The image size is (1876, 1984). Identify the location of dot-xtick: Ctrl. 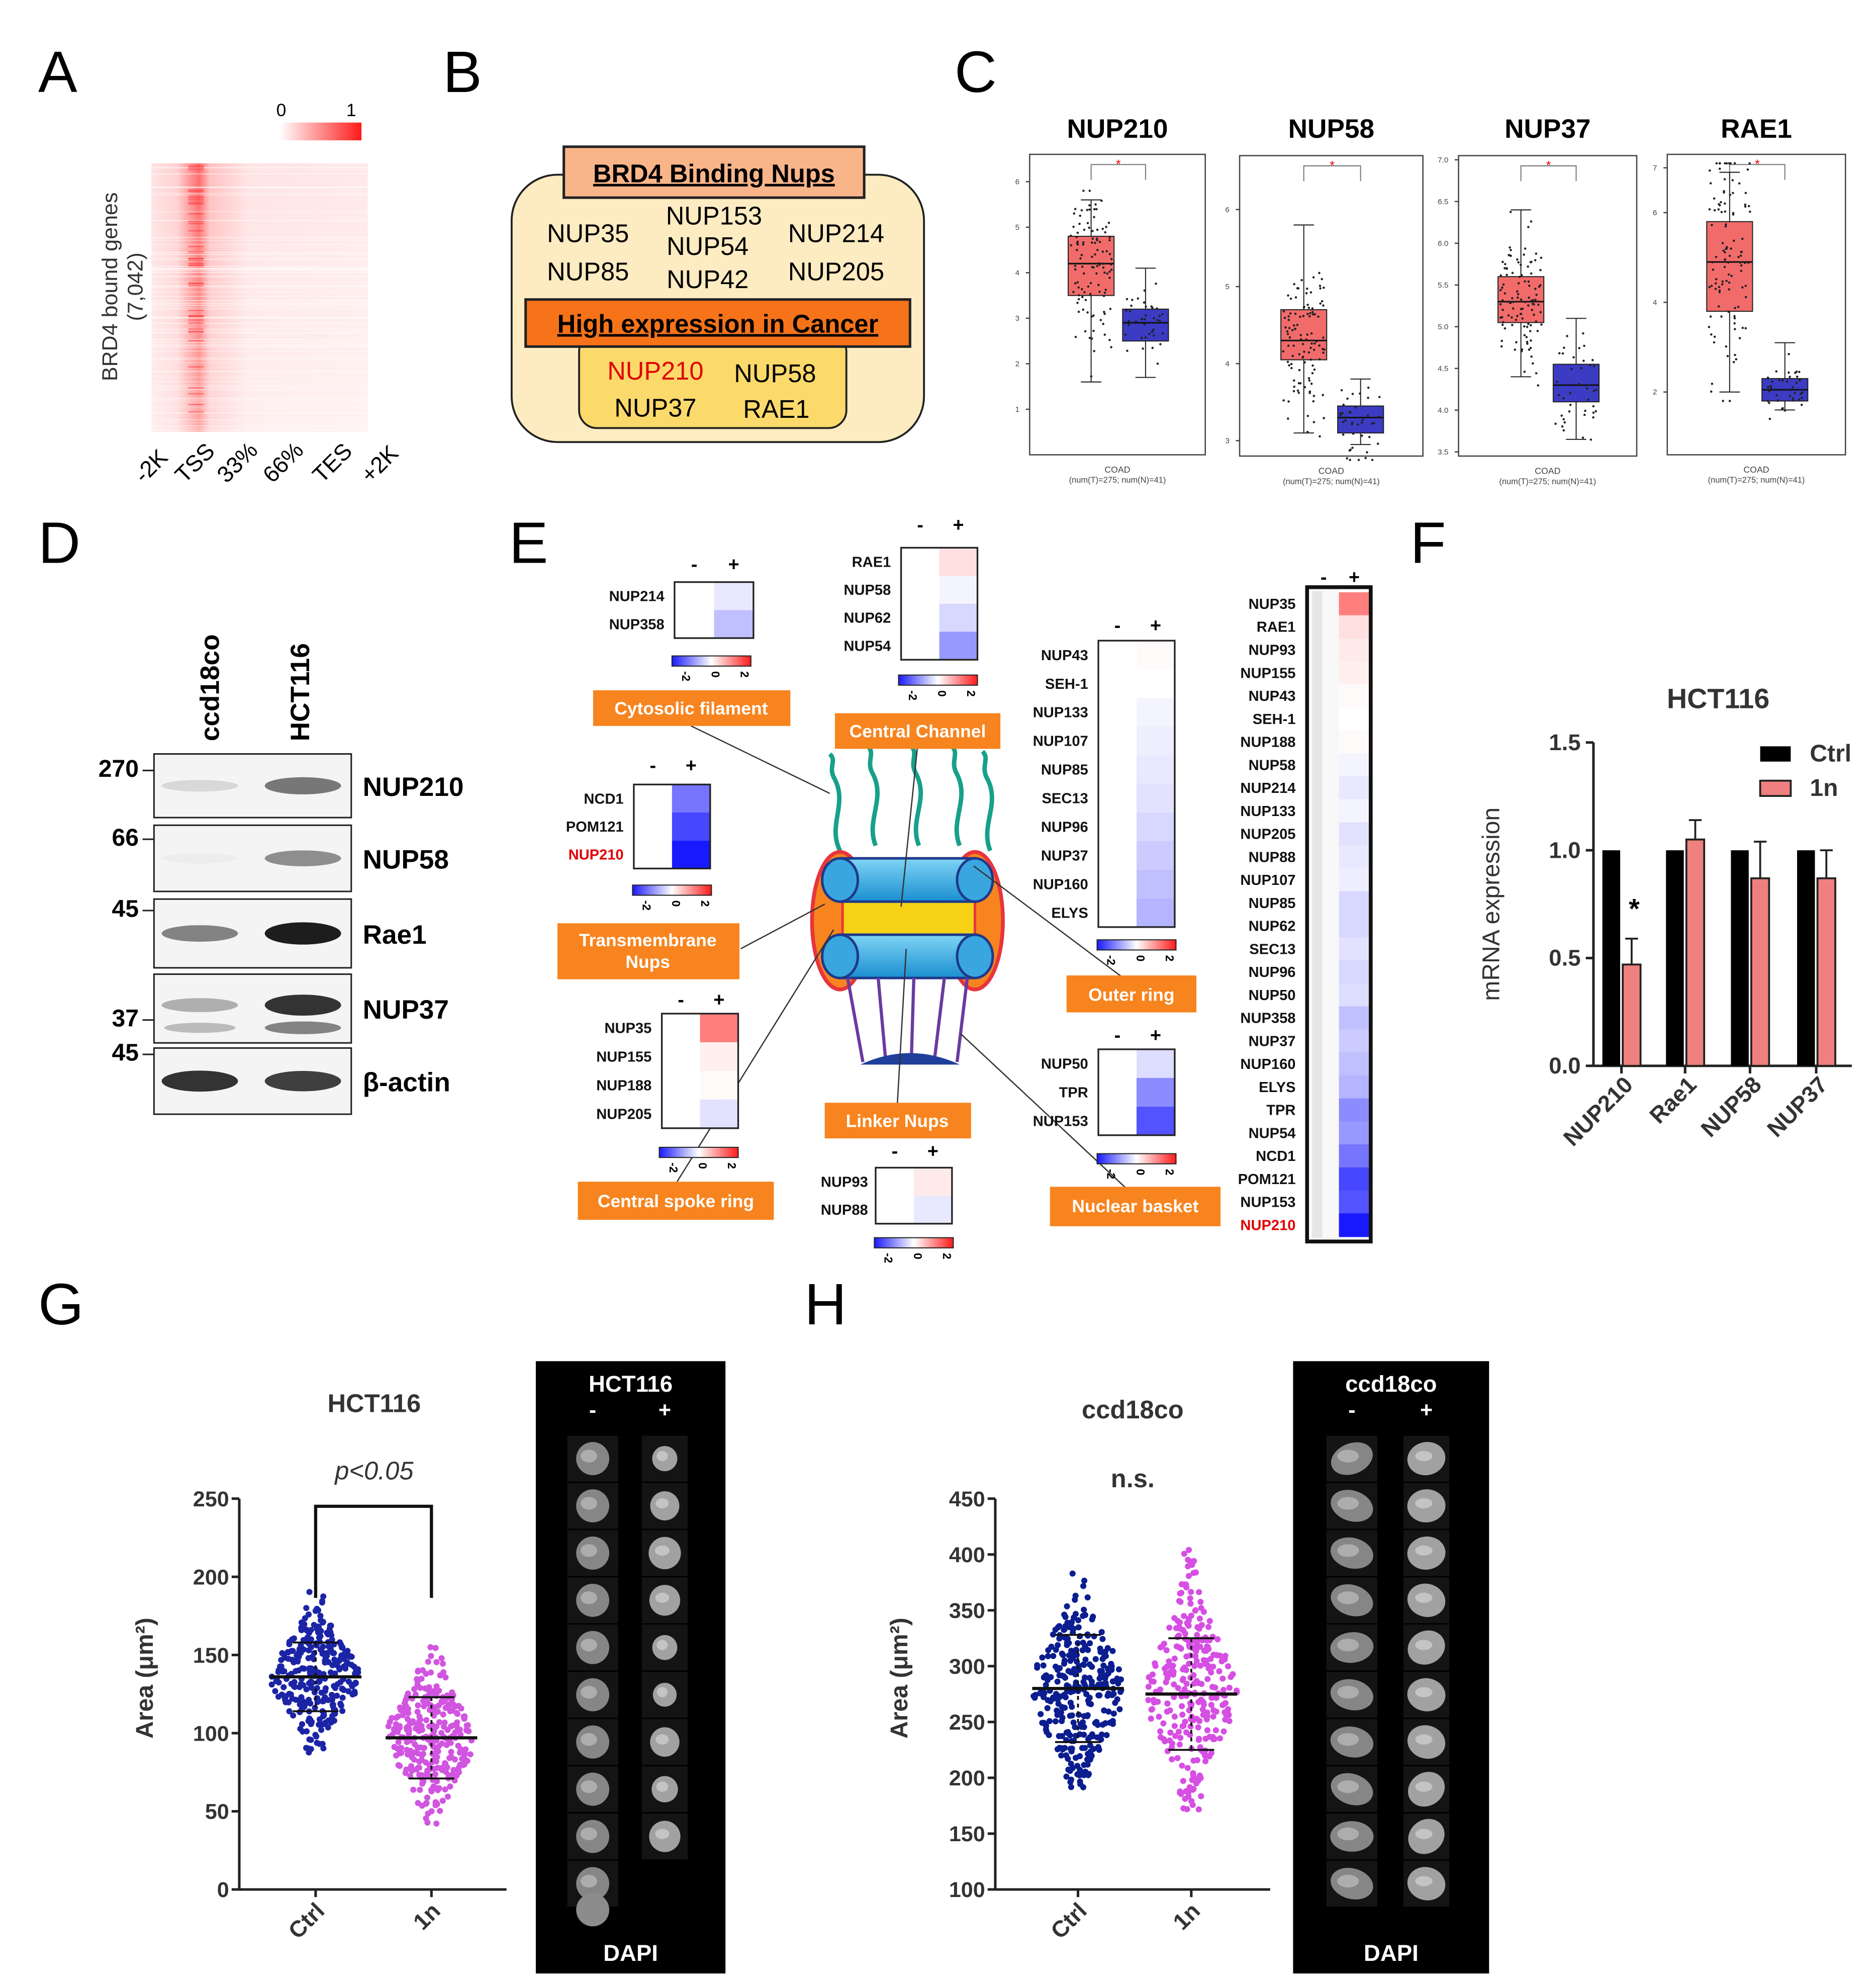
(307, 1921).